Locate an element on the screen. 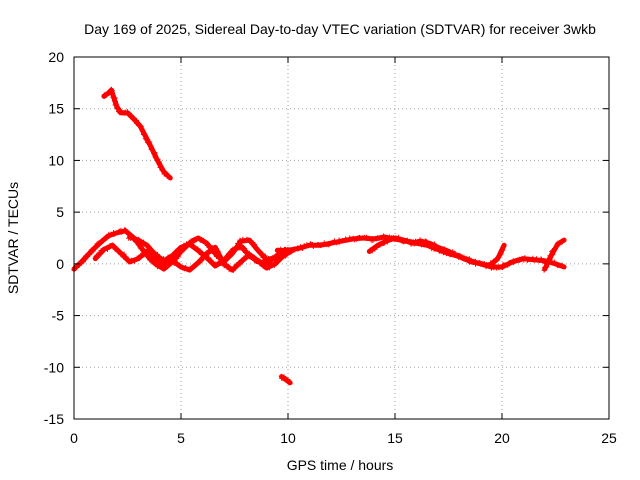  x-tick-label: 10 is located at coordinates (288, 438).